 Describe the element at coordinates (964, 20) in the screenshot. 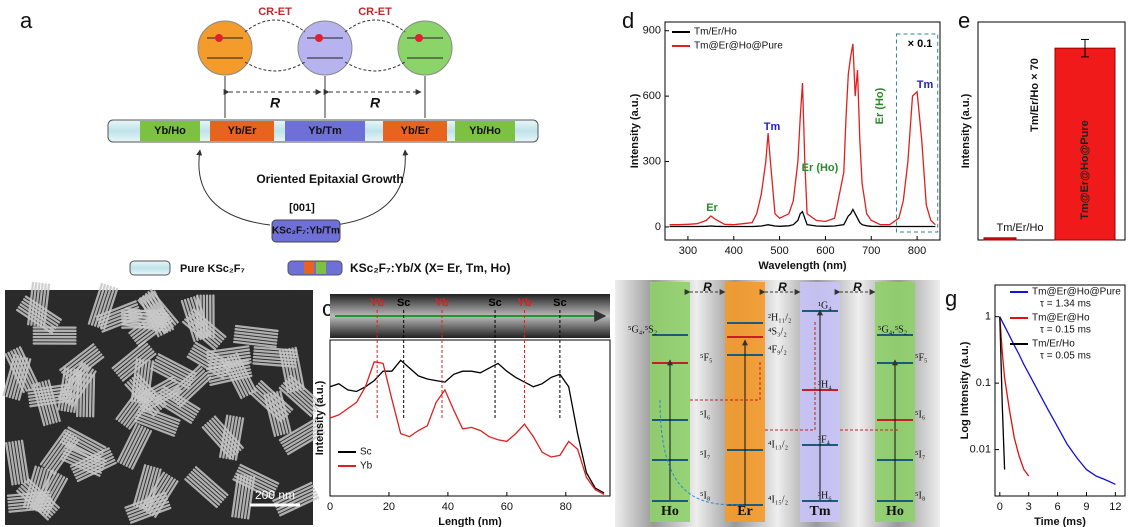

I see `panel-letter: e` at that location.